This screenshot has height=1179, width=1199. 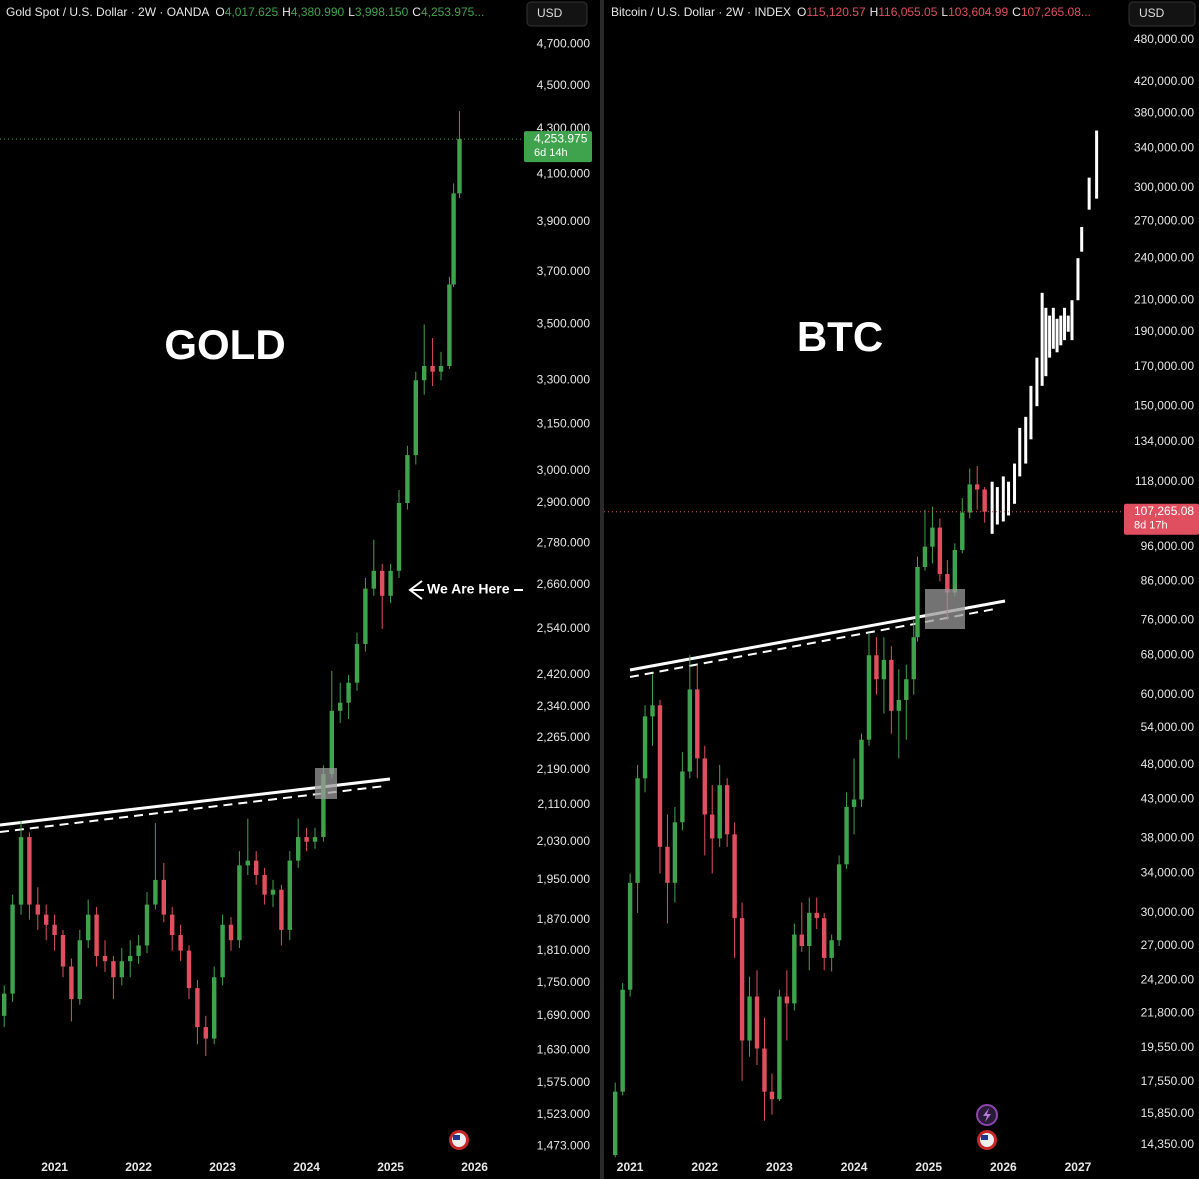 What do you see at coordinates (564, 919) in the screenshot?
I see `y-tick-label: 1,870.000` at bounding box center [564, 919].